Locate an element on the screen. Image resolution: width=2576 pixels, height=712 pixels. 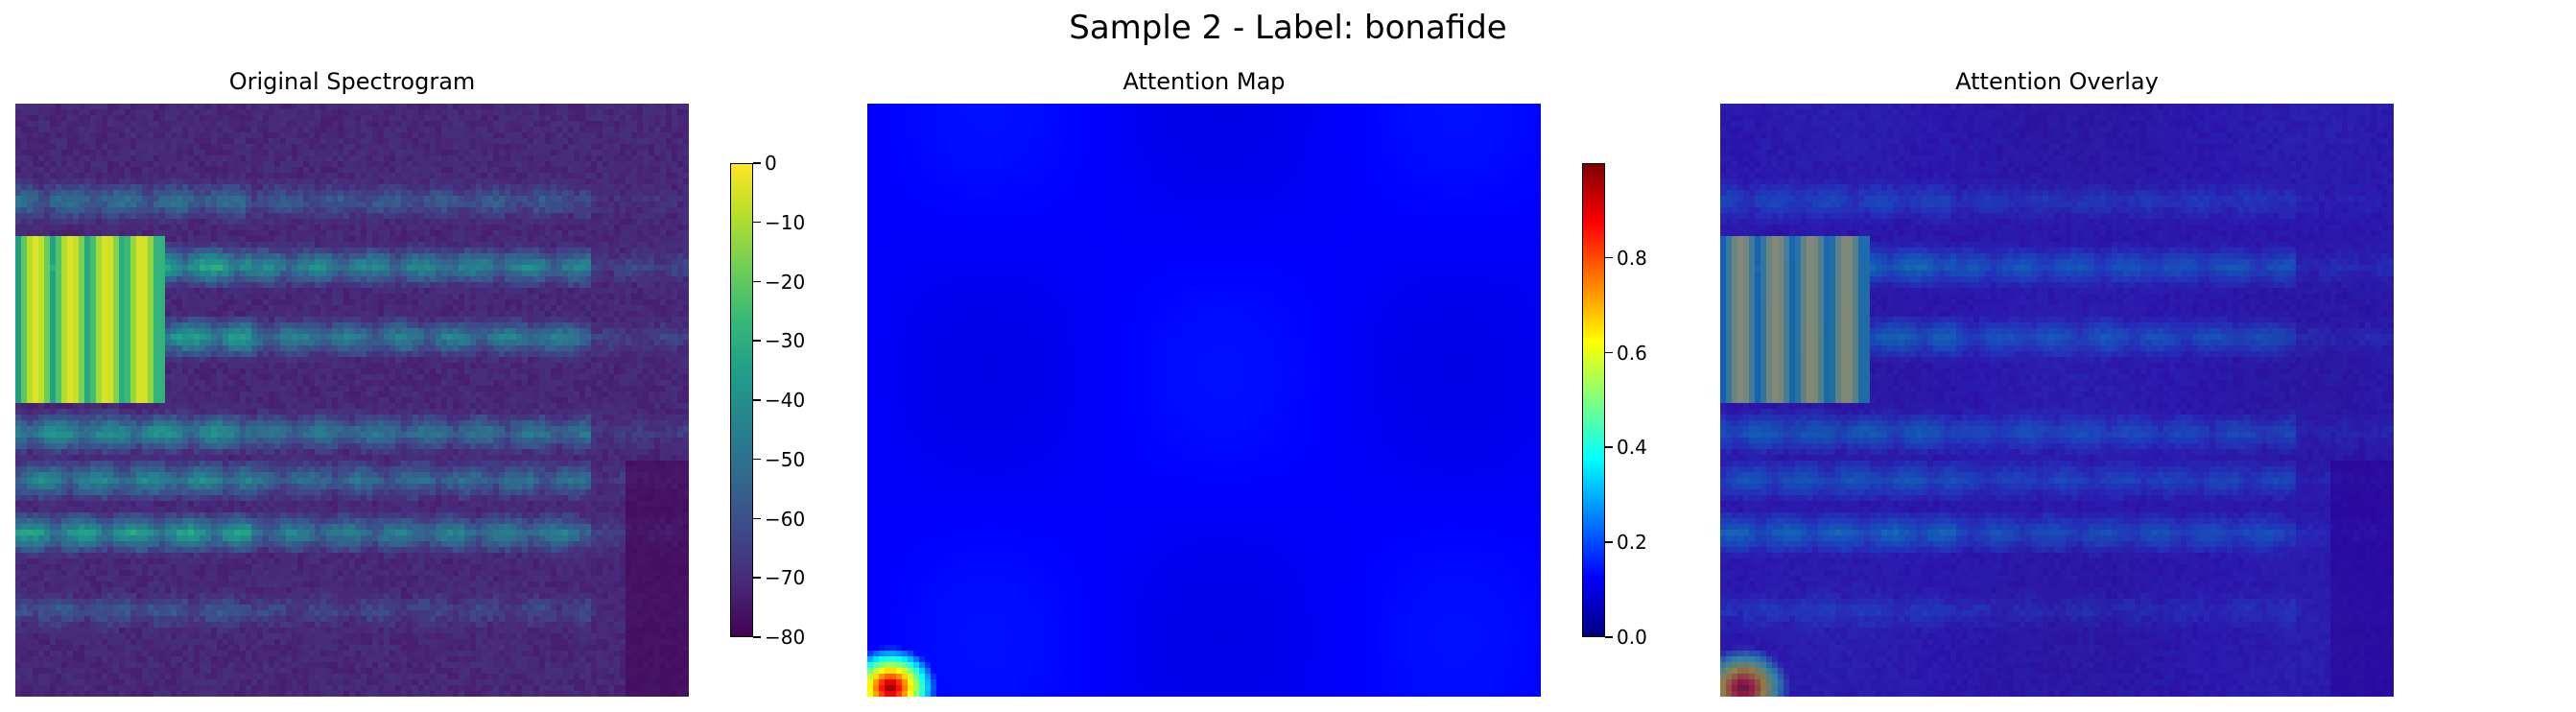
spectrogram-colorbar-tick-label: −60 is located at coordinates (785, 519).